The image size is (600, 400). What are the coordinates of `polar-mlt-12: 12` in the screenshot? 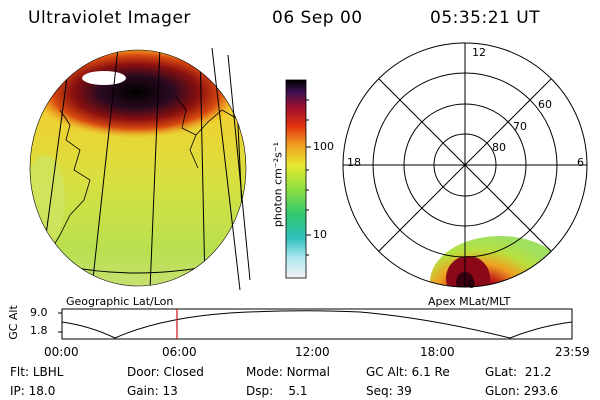 It's located at (479, 52).